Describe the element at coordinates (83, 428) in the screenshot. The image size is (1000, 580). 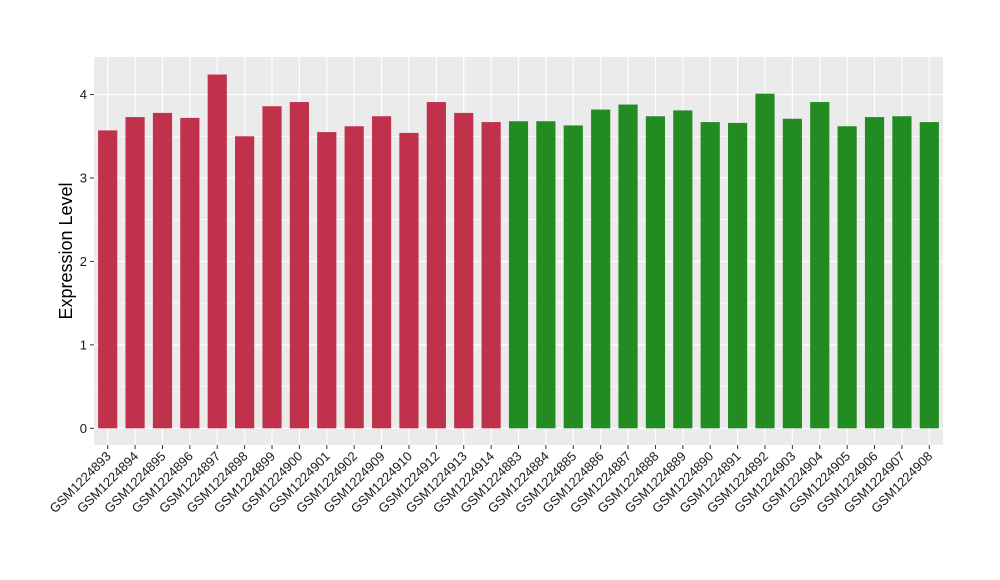
I see `y-tick-label: 0` at that location.